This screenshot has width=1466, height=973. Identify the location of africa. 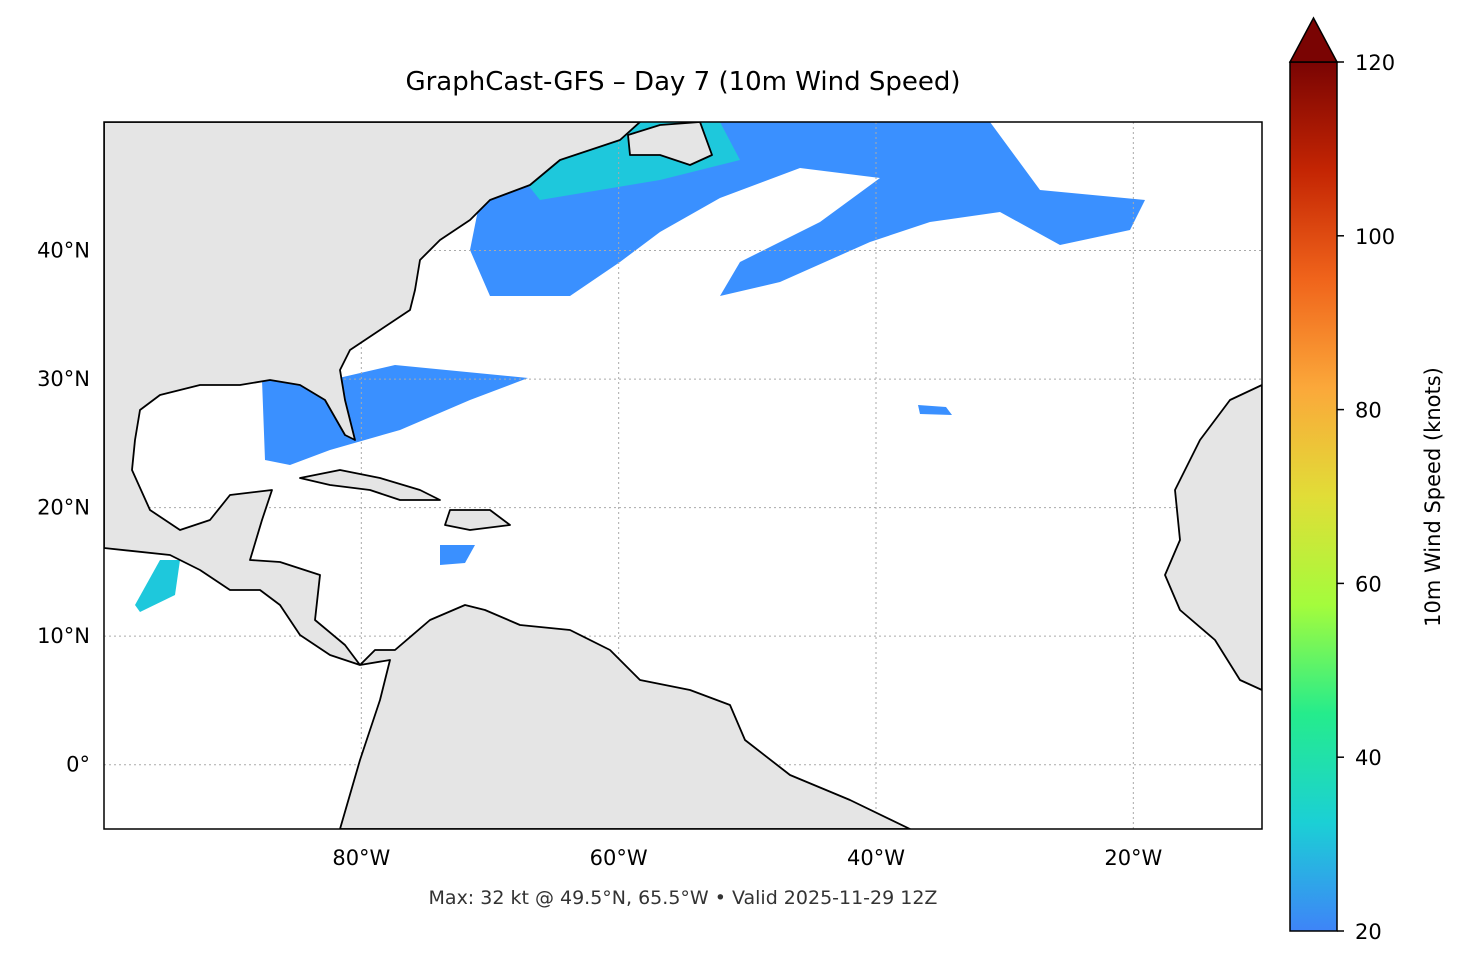
(1213, 537).